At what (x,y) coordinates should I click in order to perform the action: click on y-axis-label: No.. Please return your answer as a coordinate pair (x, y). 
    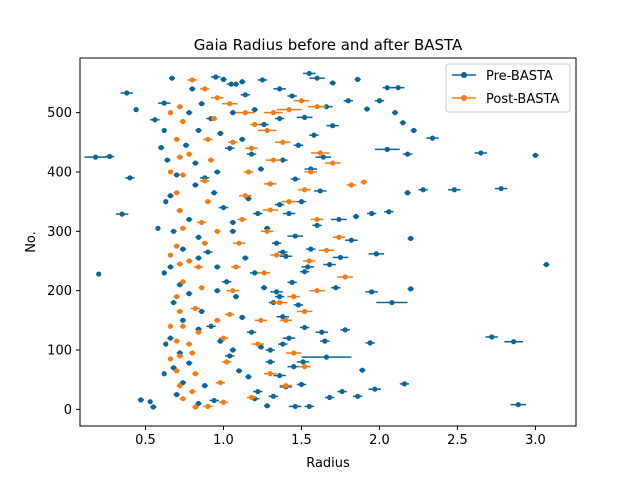
    Looking at the image, I should click on (31, 242).